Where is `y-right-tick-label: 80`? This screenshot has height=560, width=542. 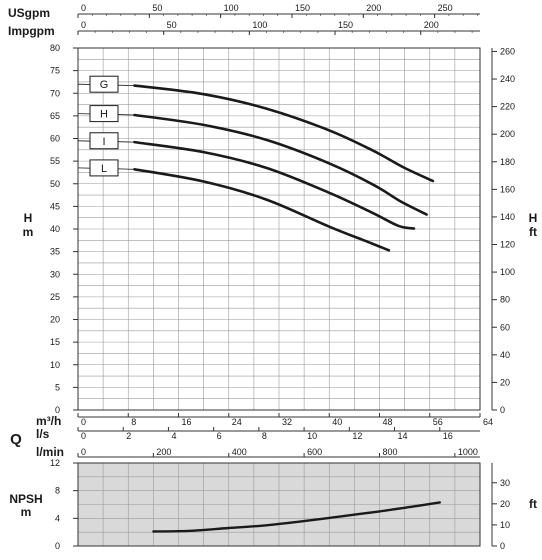 y-right-tick-label: 80 is located at coordinates (505, 300).